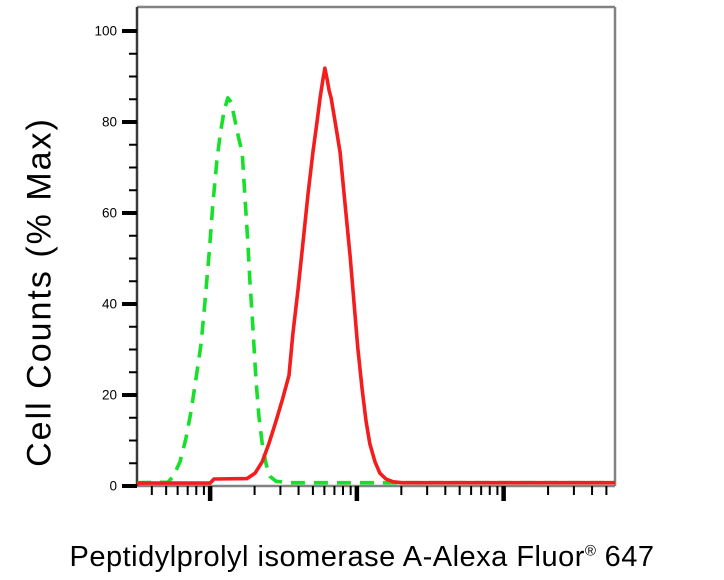 The width and height of the screenshot is (724, 580). What do you see at coordinates (109, 122) in the screenshot?
I see `y-tick-label: 80` at bounding box center [109, 122].